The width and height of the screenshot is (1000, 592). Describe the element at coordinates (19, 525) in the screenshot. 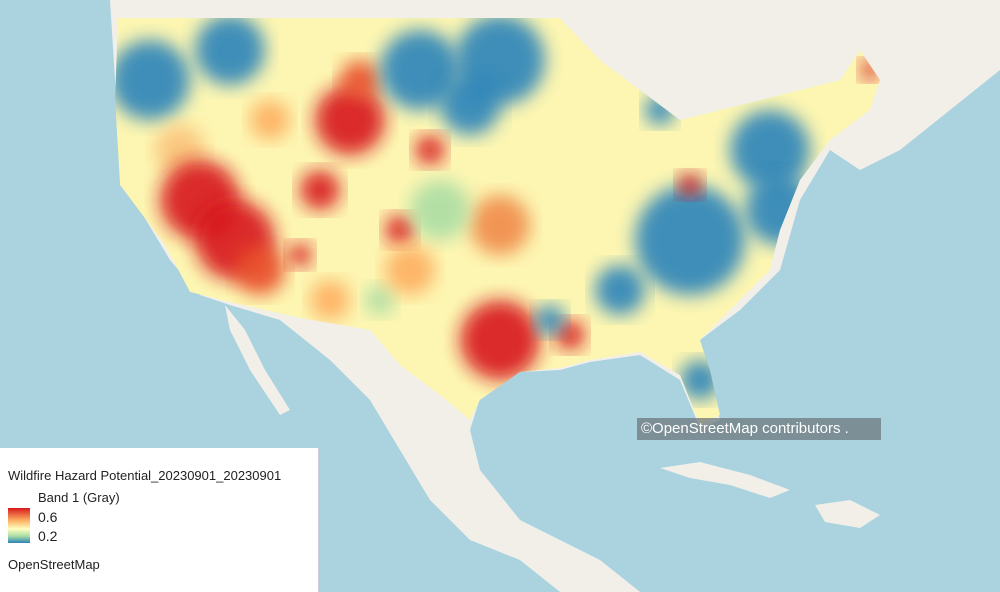

I see `legend-color-ramp` at that location.